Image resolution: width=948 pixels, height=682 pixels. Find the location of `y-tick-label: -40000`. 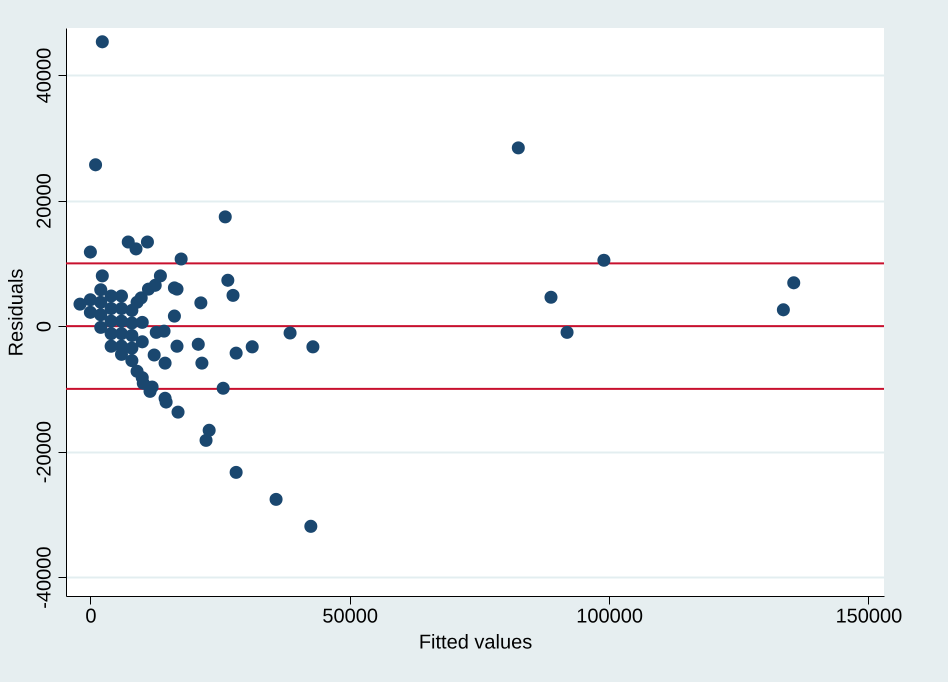

y-tick-label: -40000 is located at coordinates (45, 577).